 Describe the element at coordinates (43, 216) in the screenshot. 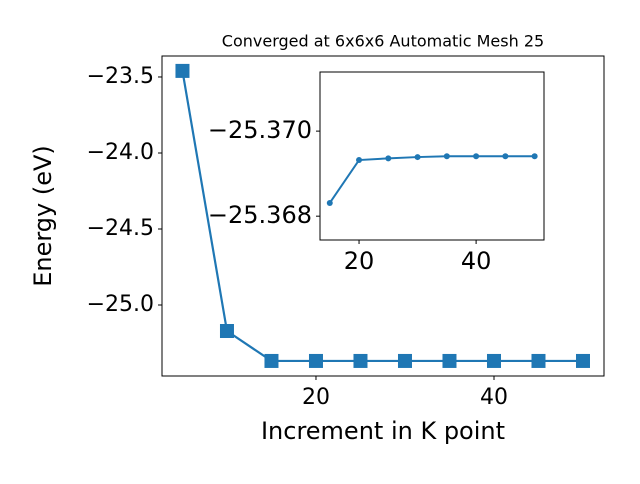

I see `y-axis-label: Energy (eV)` at that location.